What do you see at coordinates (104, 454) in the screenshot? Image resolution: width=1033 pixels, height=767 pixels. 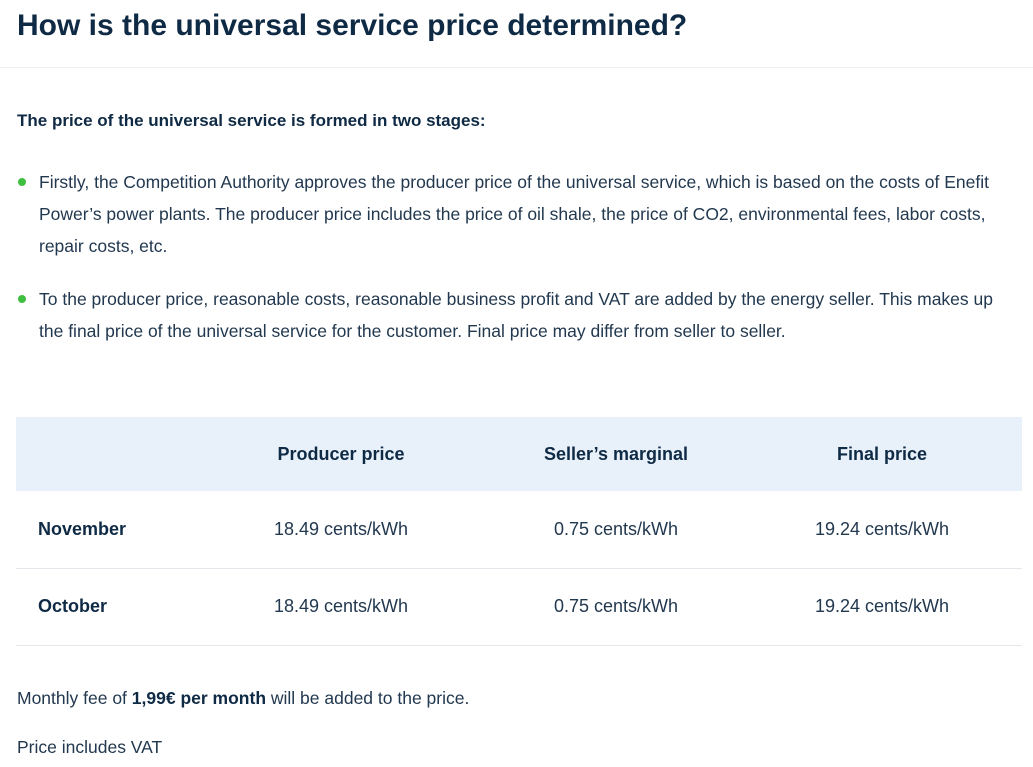 I see `column-header-month` at bounding box center [104, 454].